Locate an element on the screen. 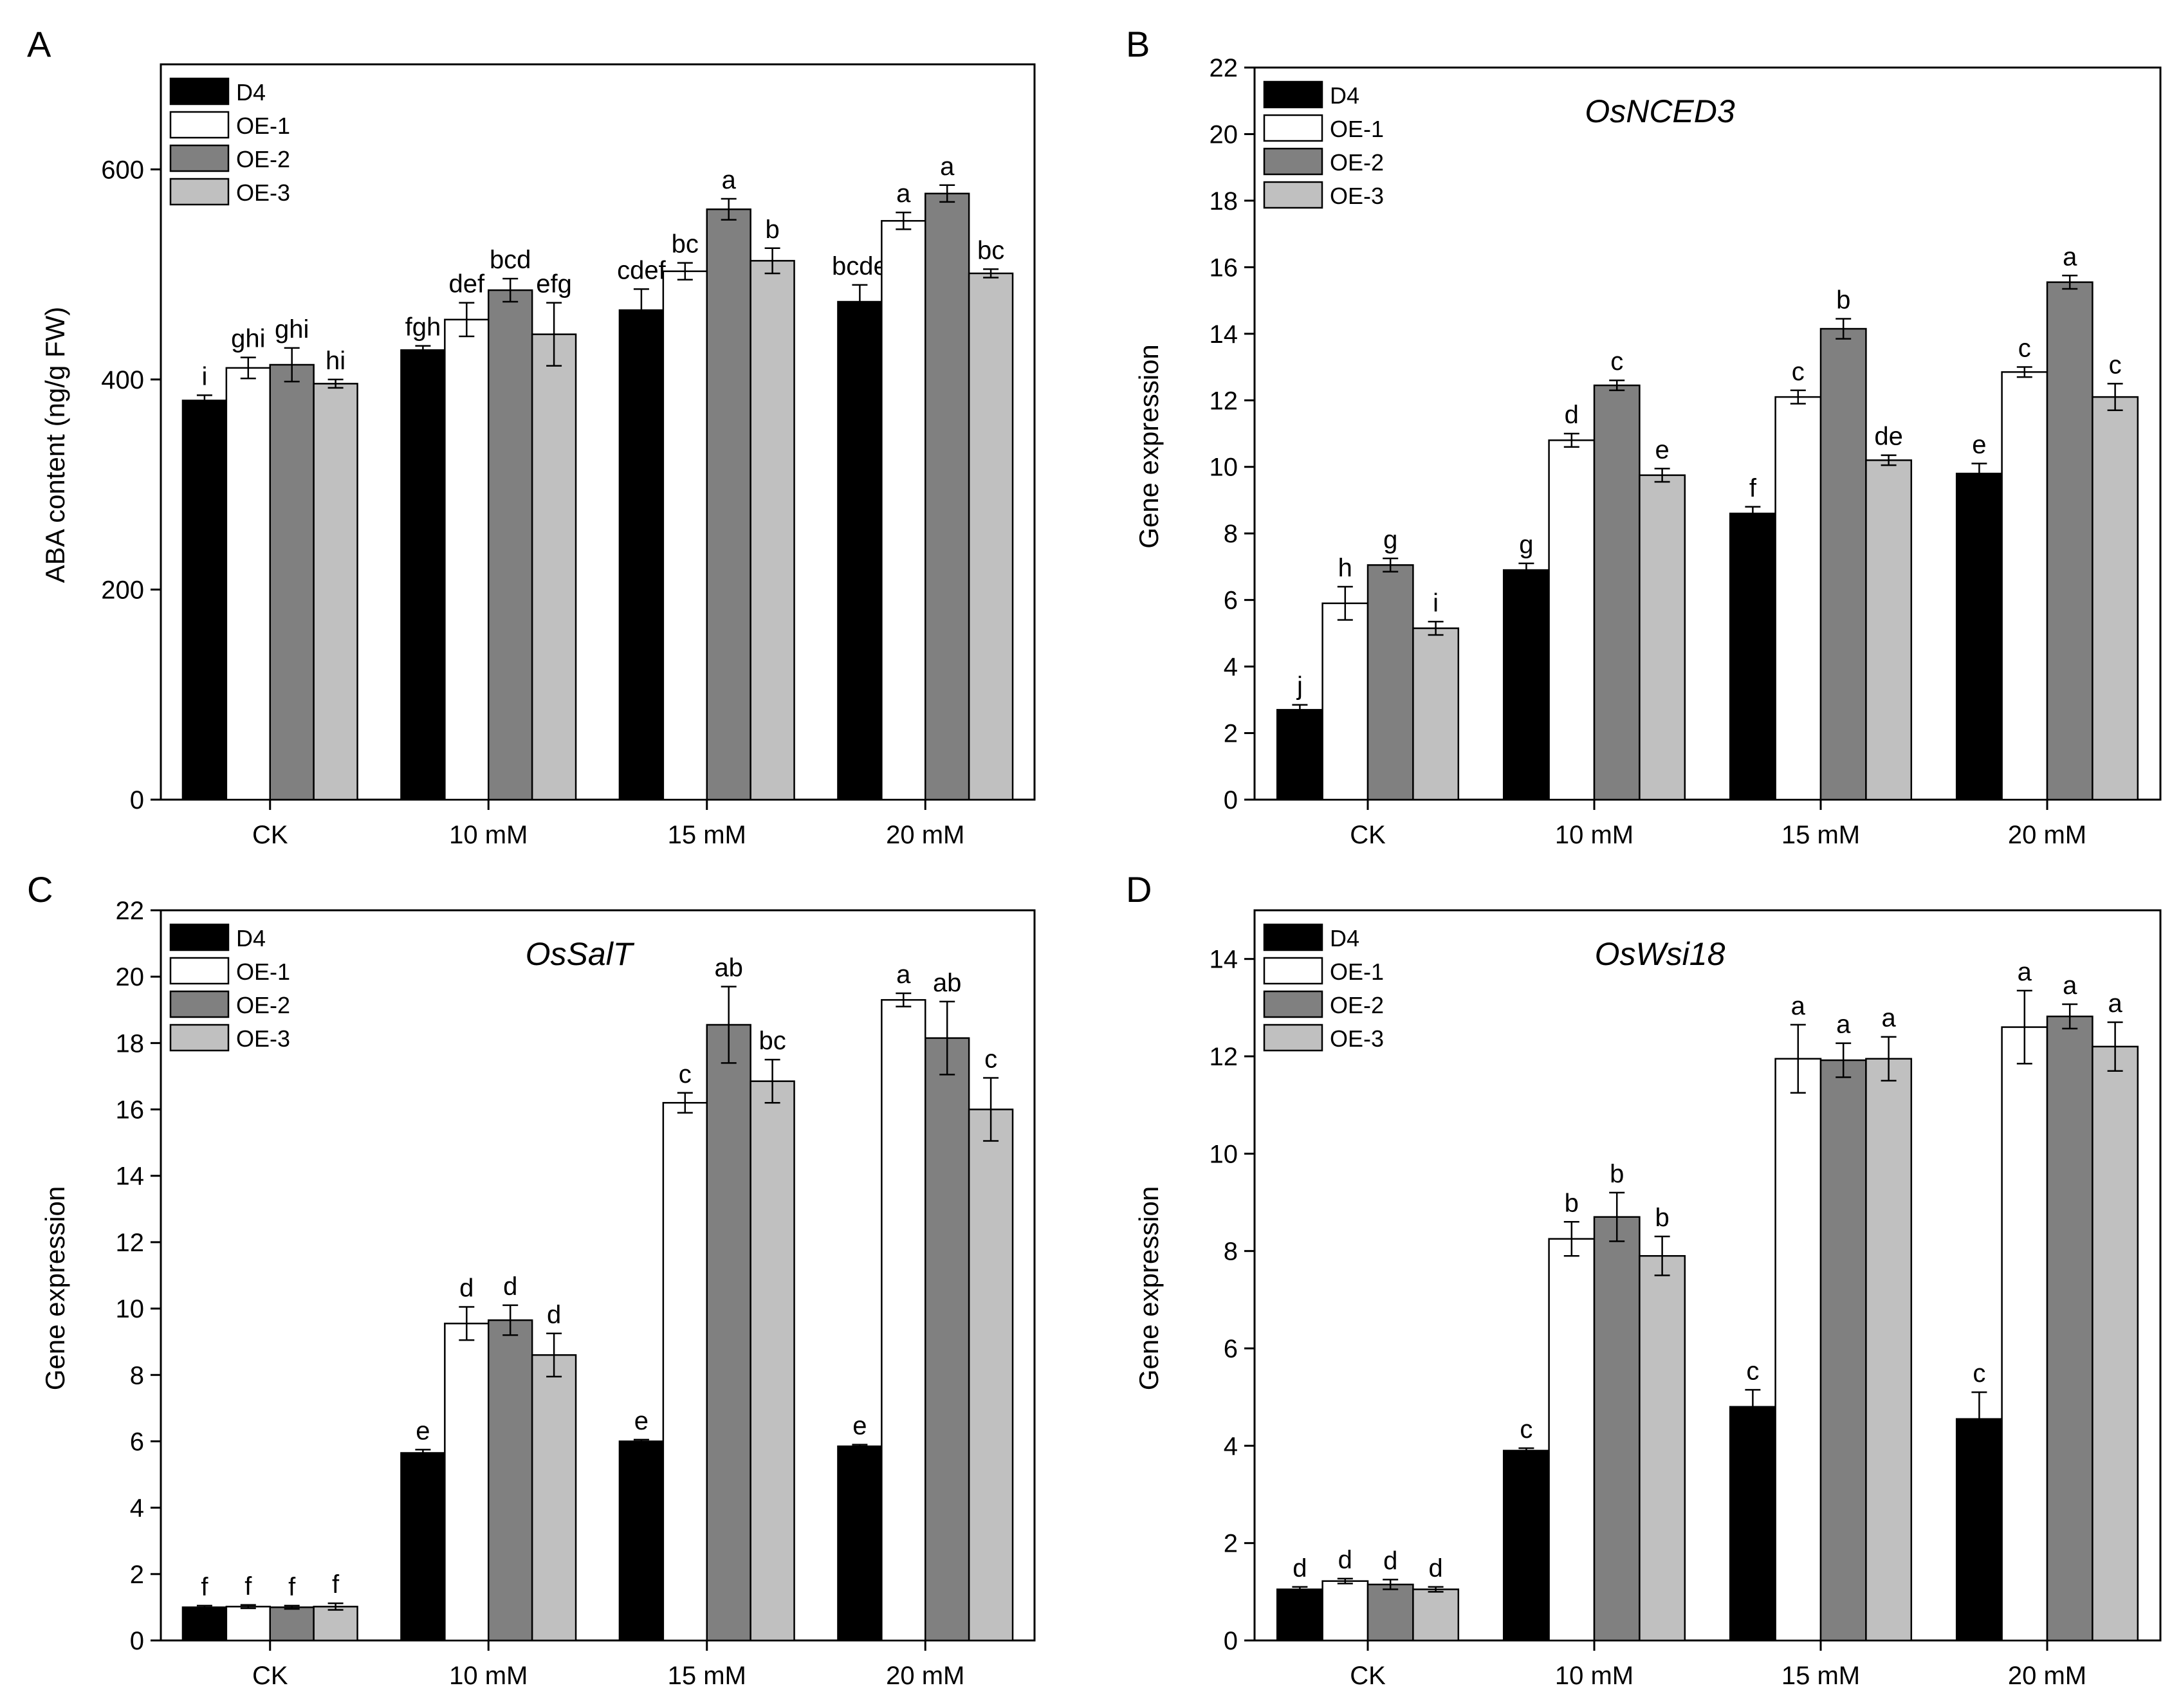 This screenshot has height=1708, width=2181. significance-label: j is located at coordinates (1299, 686).